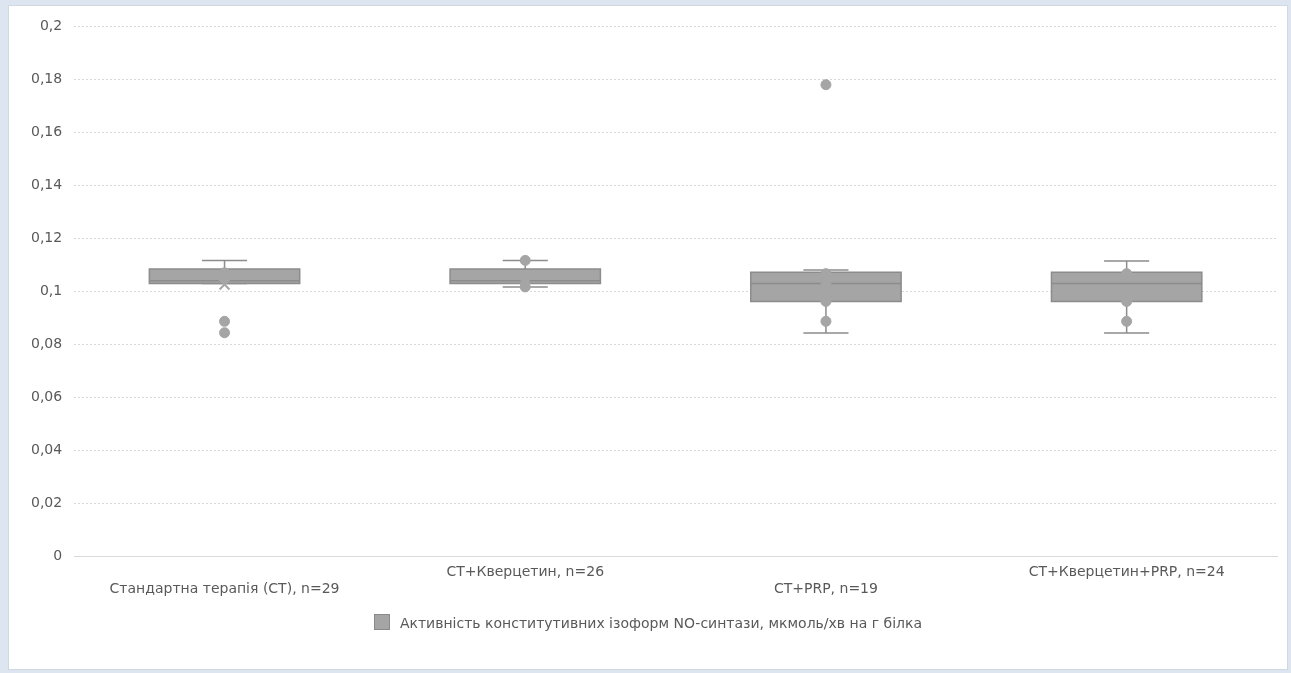 Image resolution: width=1291 pixels, height=673 pixels. I want to click on x-tick-label: Стандартна терапія (СТ), n=29, so click(224, 588).